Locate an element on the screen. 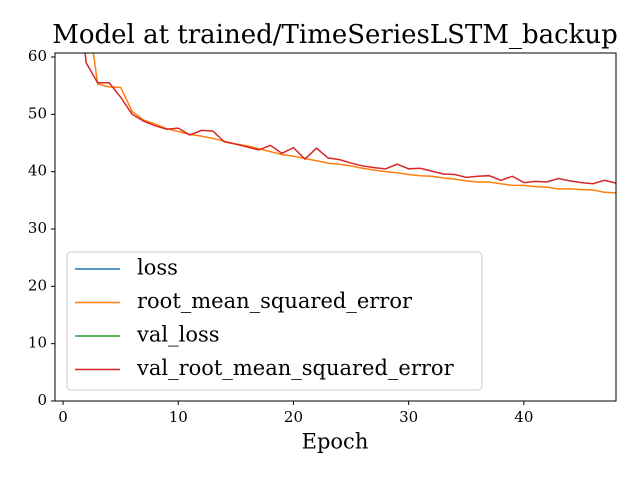  x-axis-label: Epoch is located at coordinates (335, 442).